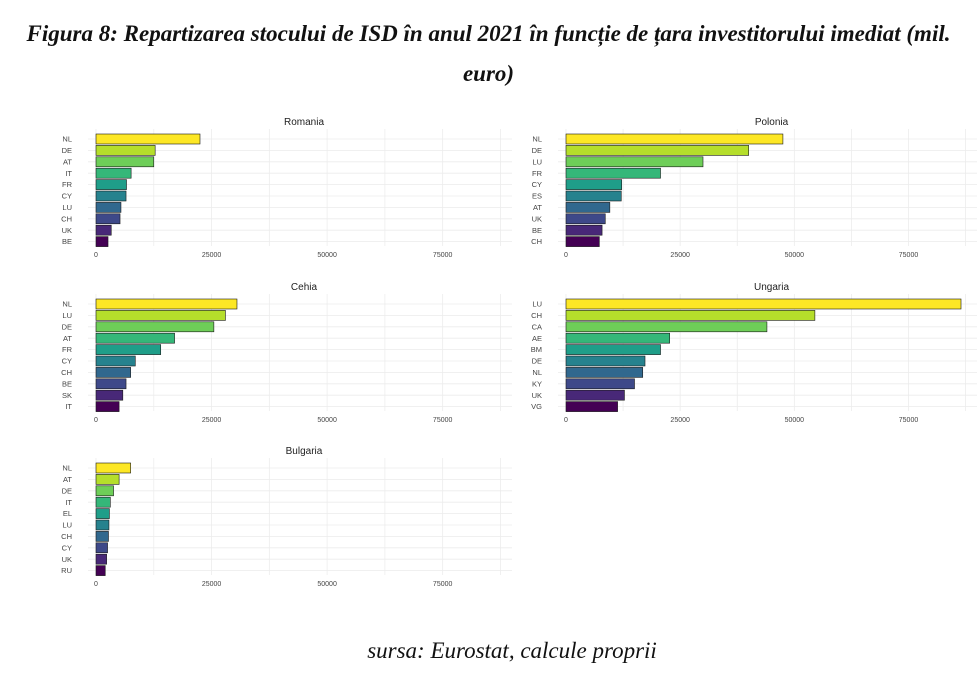 The height and width of the screenshot is (677, 977). I want to click on panel-title: Bulgaria, so click(304, 451).